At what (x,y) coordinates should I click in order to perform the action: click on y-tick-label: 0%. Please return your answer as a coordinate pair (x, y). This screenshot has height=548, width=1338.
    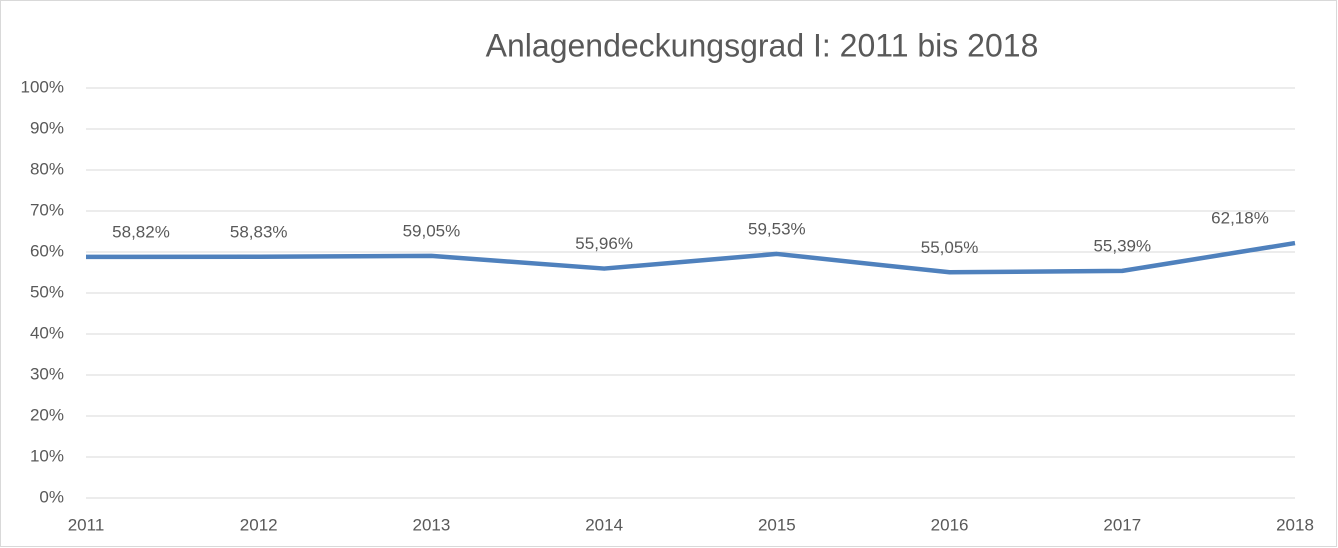
    Looking at the image, I should click on (51, 496).